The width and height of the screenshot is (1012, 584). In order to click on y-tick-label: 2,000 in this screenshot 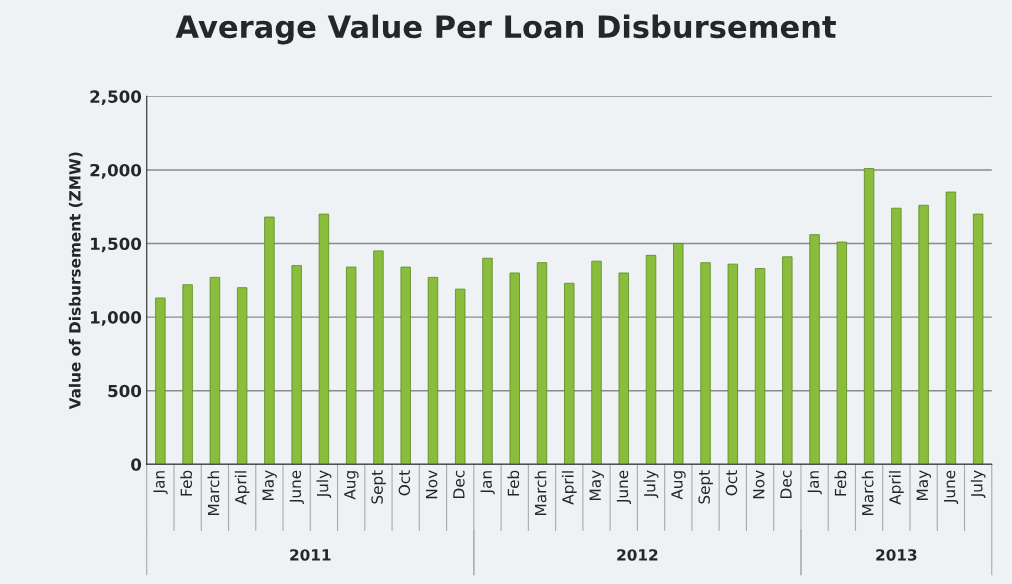, I will do `click(116, 171)`.